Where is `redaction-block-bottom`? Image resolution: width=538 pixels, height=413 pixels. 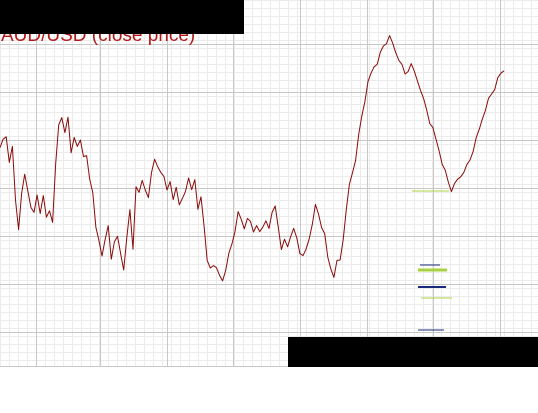 redaction-block-bottom is located at coordinates (413, 352).